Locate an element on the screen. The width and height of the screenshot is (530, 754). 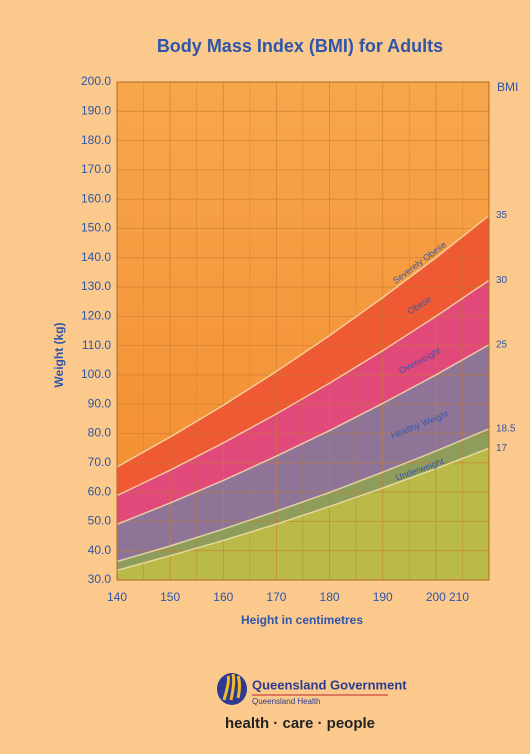
y-tick-label: 120.0 is located at coordinates (96, 316).